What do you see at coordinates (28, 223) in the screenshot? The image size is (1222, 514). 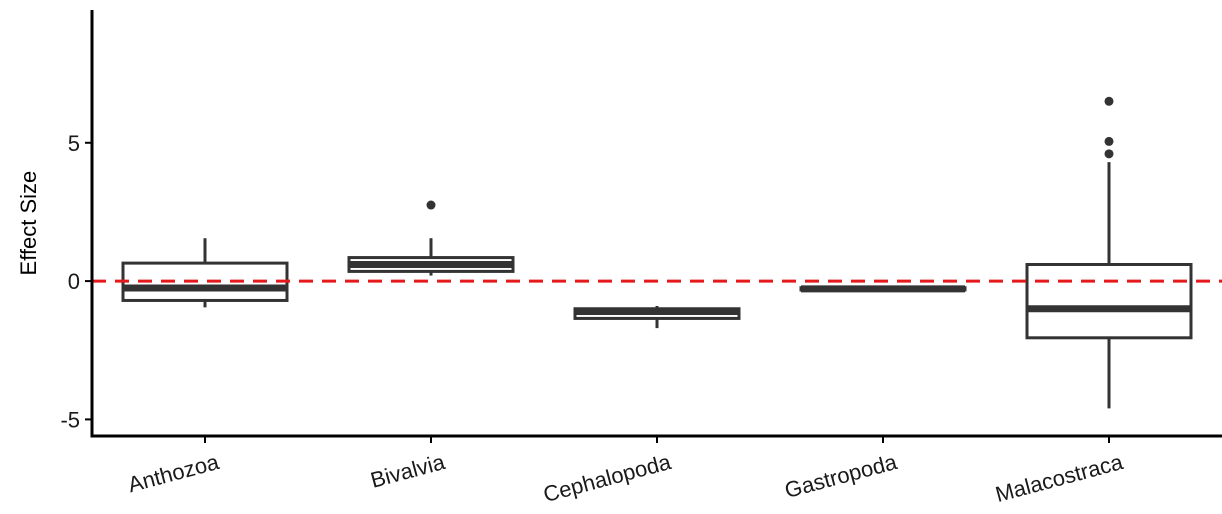 I see `y-axis-title: Effect Size` at bounding box center [28, 223].